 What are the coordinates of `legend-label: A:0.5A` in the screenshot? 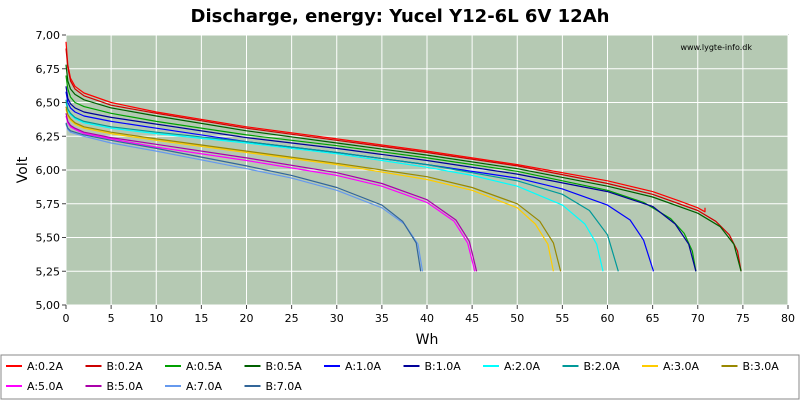 It's located at (204, 366).